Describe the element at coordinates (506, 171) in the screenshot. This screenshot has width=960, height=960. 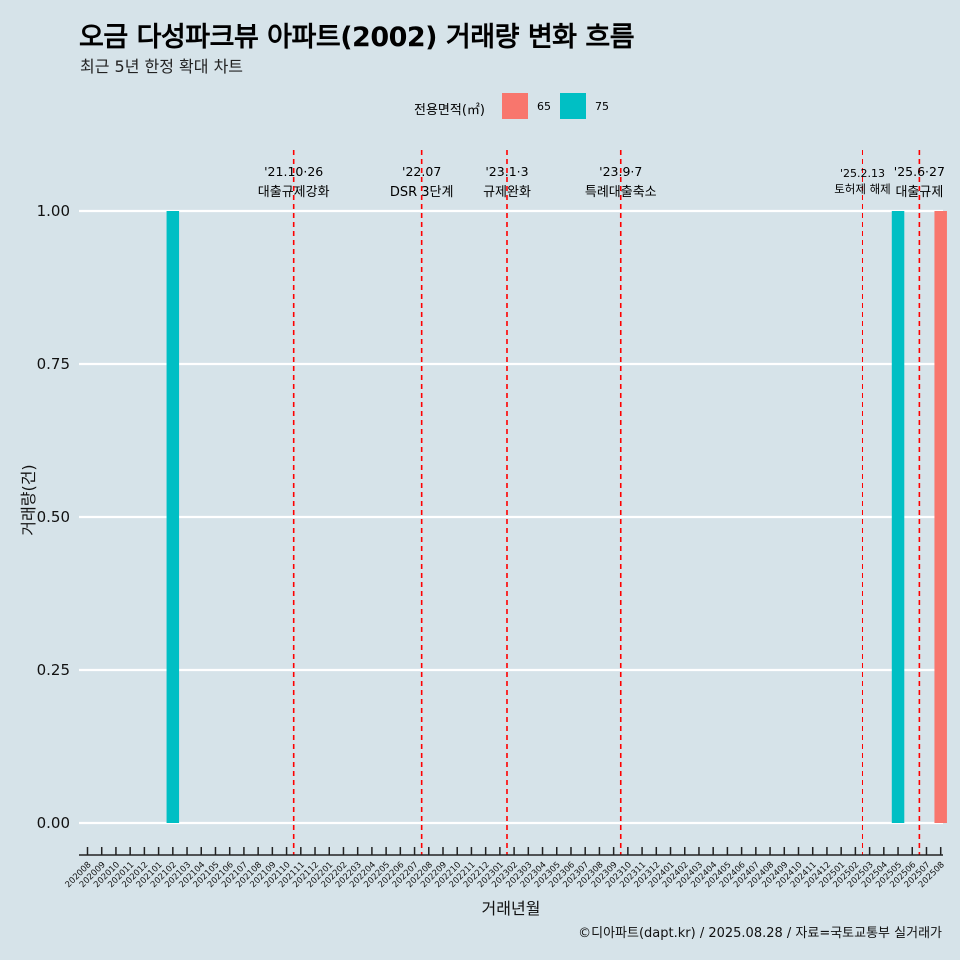
I see `event-date: '23.1·3` at that location.